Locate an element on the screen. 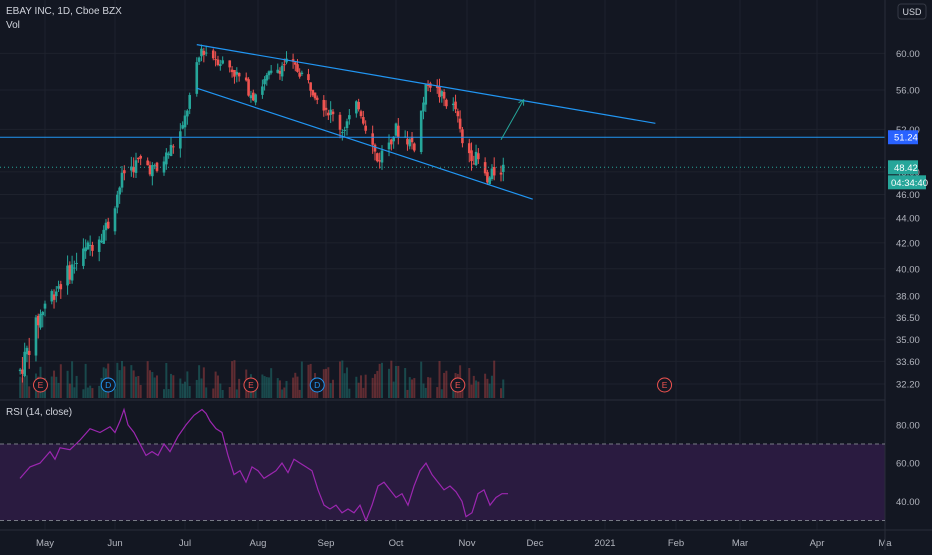 The height and width of the screenshot is (555, 932). rsi-legend: RSI (14, close) is located at coordinates (39, 412).